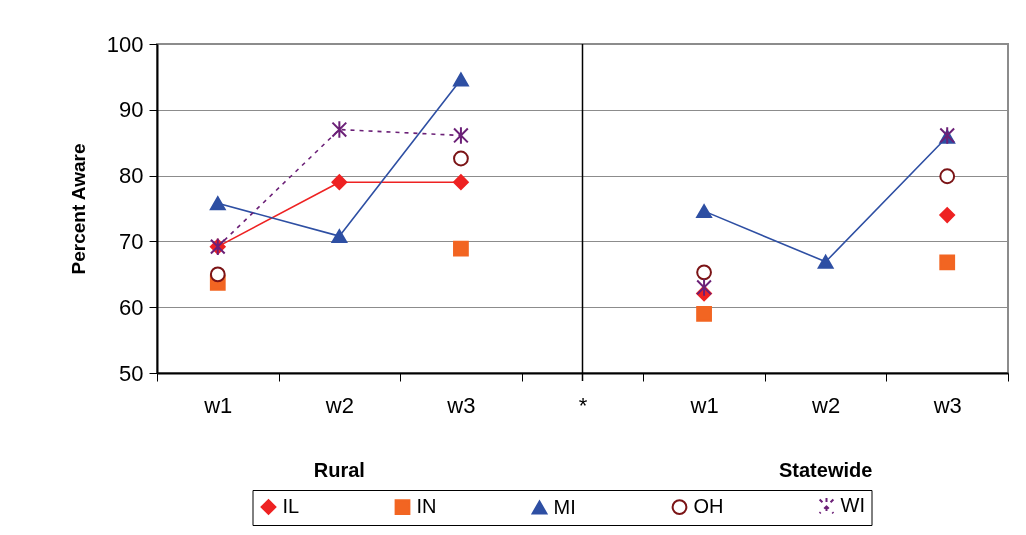 The image size is (1026, 535). Describe the element at coordinates (339, 470) in the screenshot. I see `text: Rural` at that location.